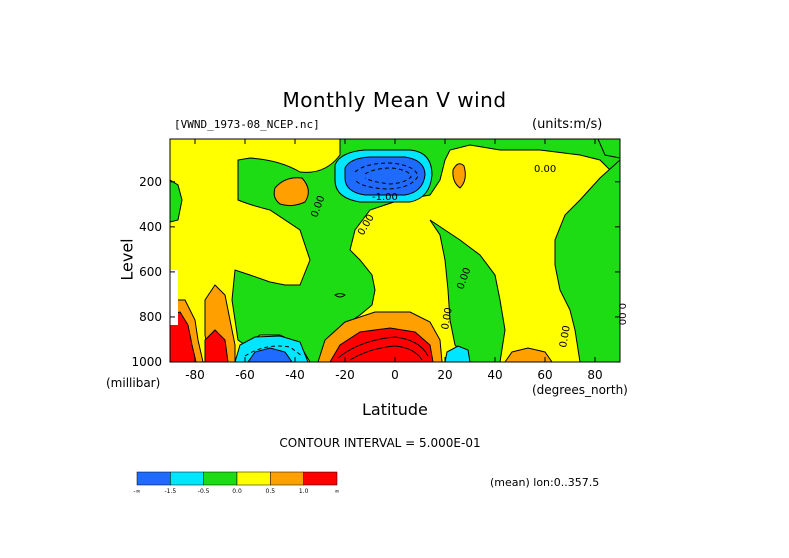  I want to click on contour-region-orange-upper-left, so click(291, 192).